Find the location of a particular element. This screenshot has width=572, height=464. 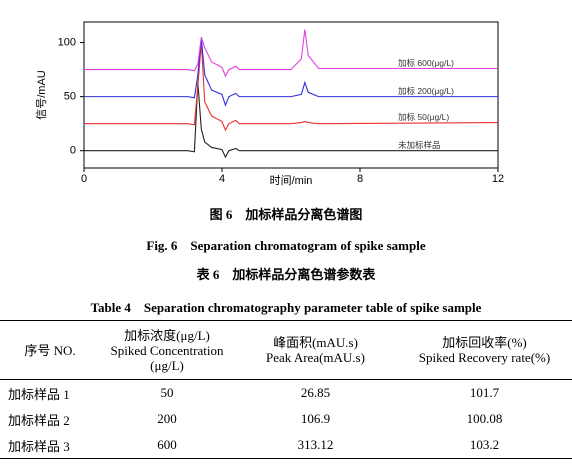

y-tick-label: 50 is located at coordinates (70, 97).